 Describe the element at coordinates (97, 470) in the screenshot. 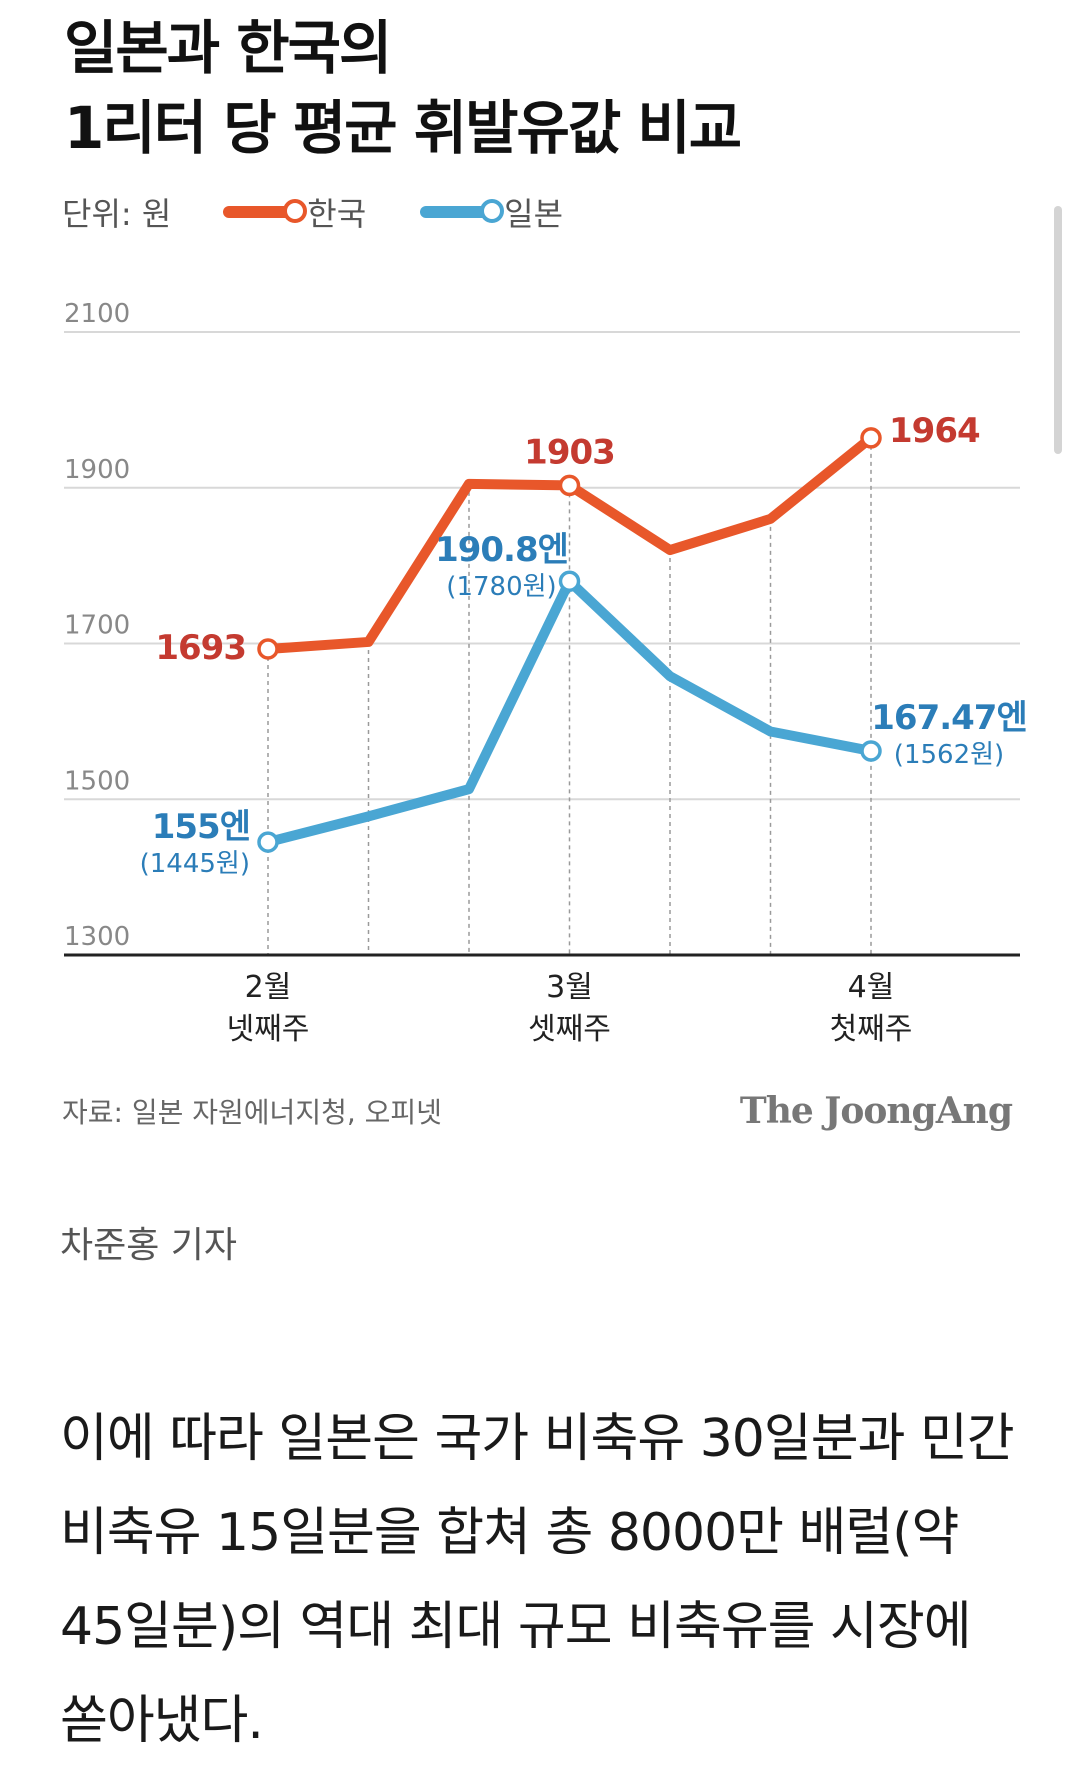

I see `y-tick-label: 1900` at that location.